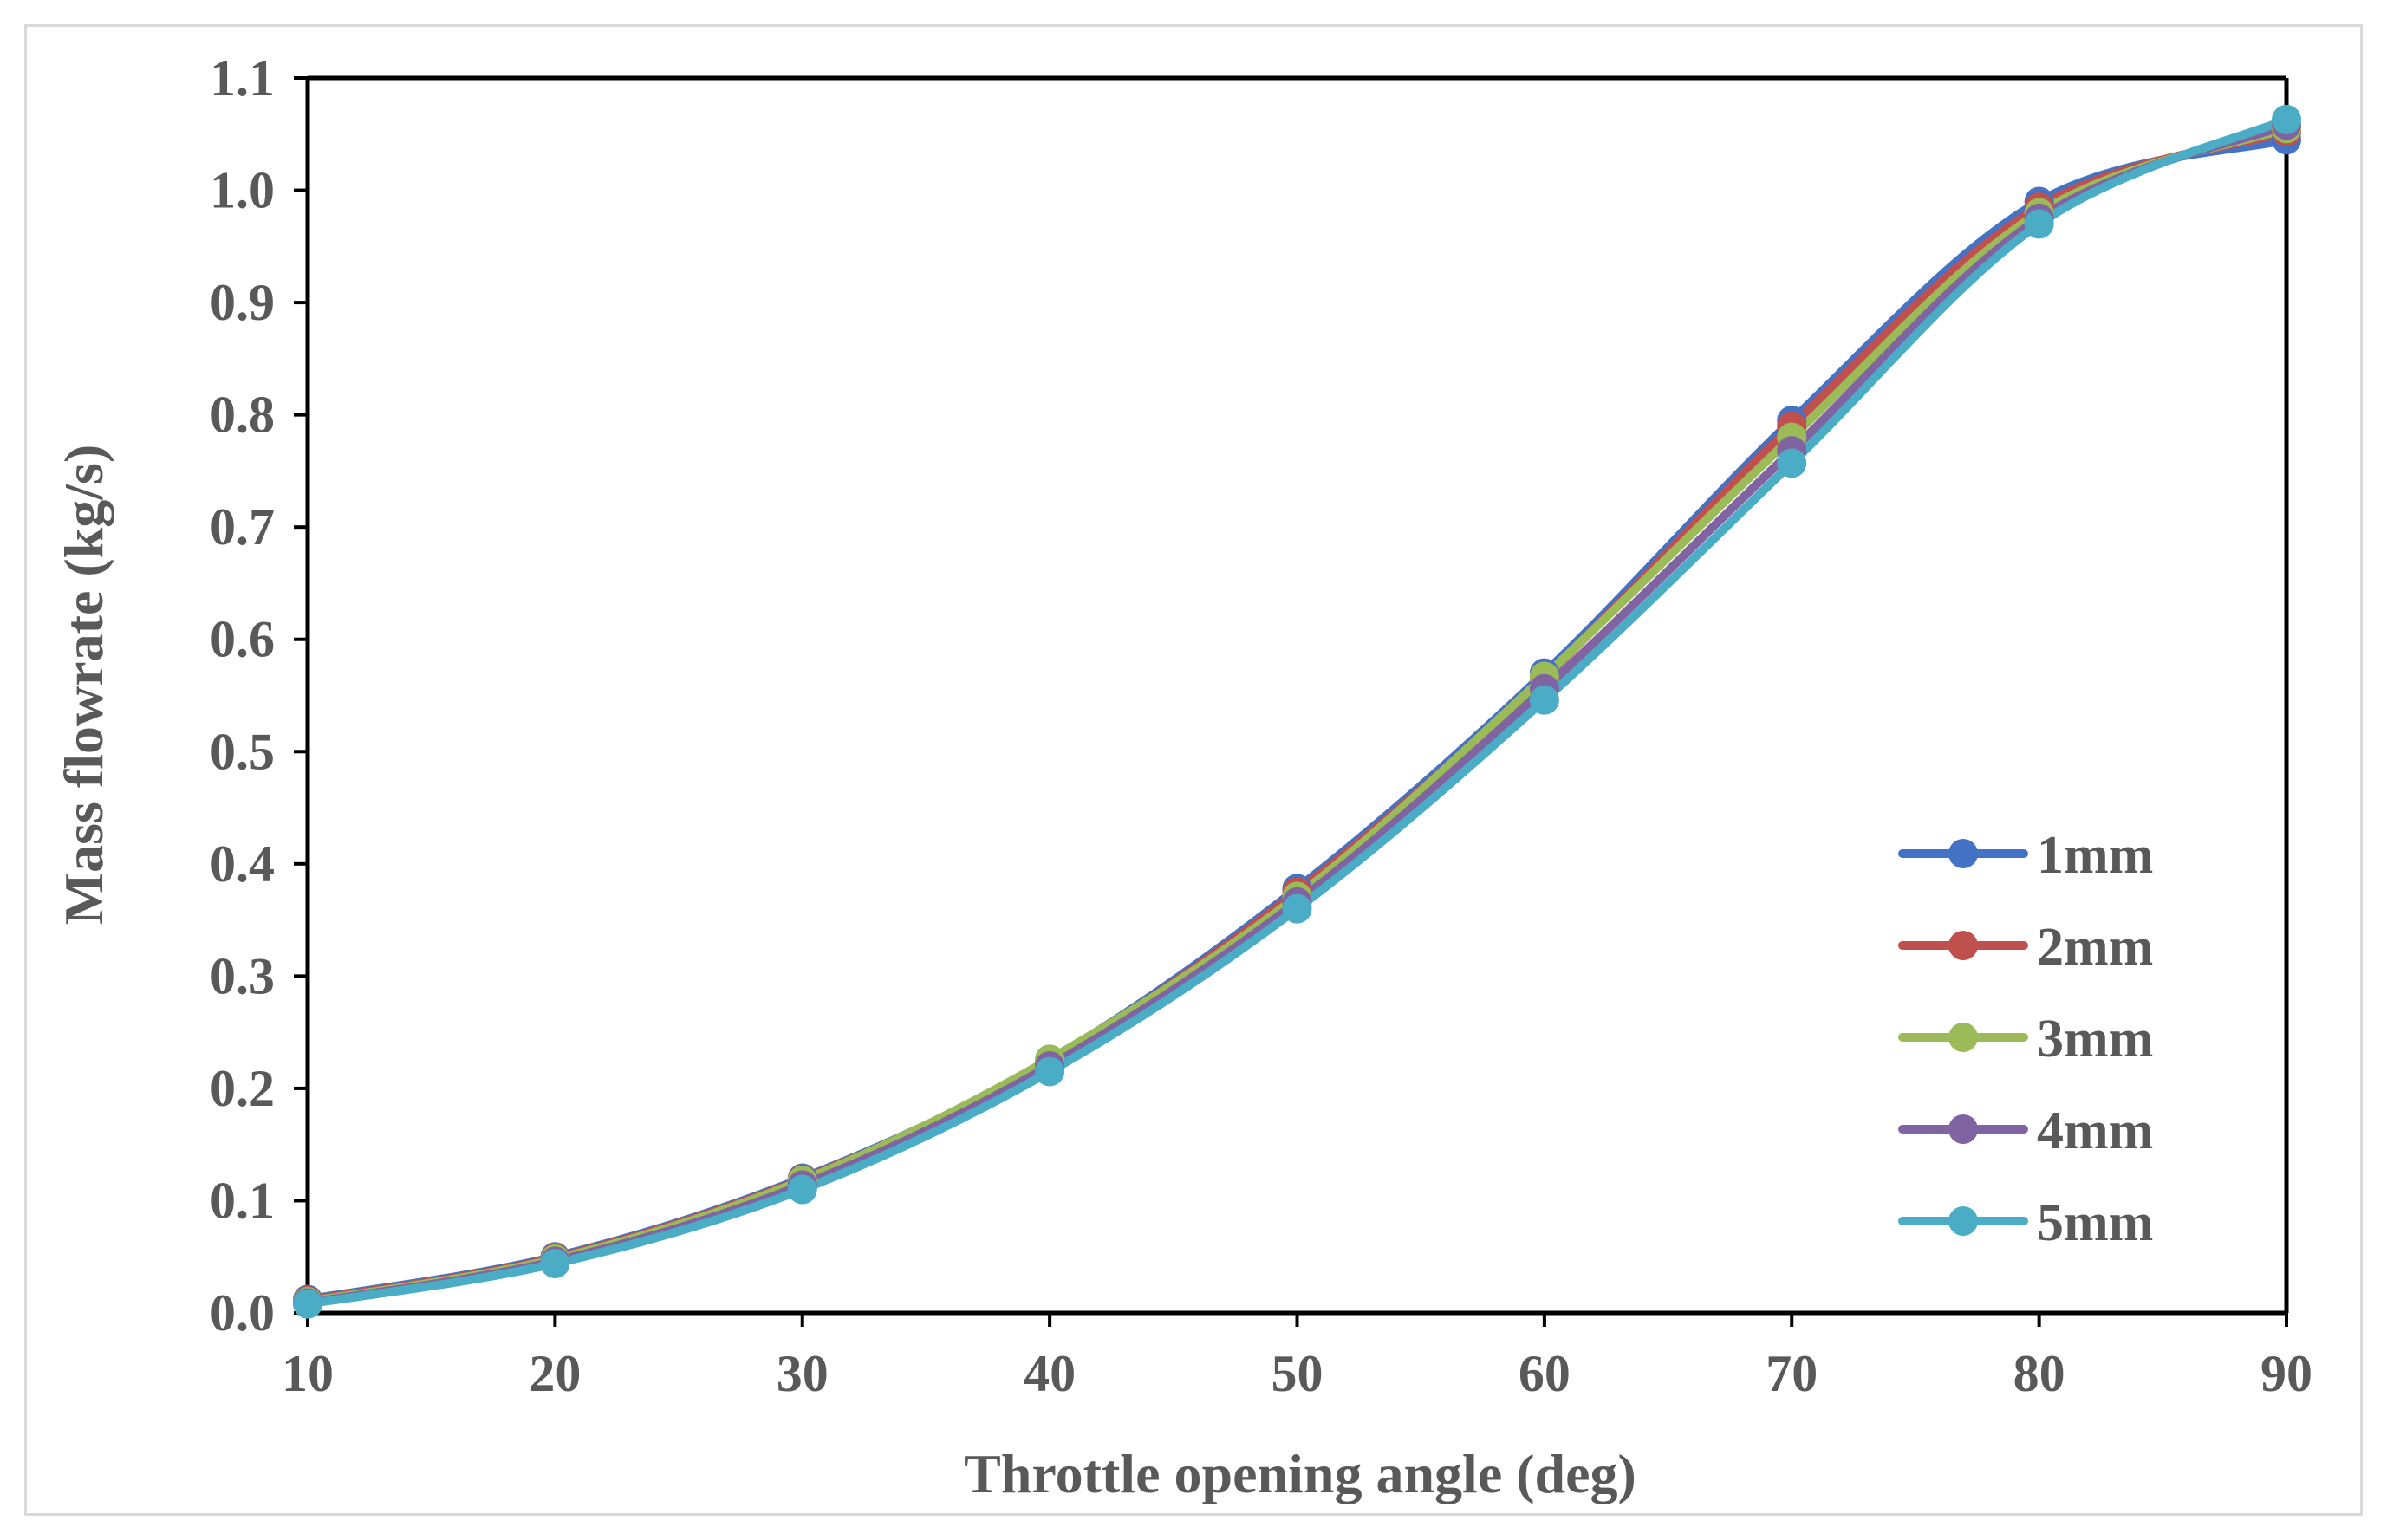 This screenshot has height=1540, width=2387. What do you see at coordinates (242, 190) in the screenshot?
I see `y-tick-label: 1.0` at bounding box center [242, 190].